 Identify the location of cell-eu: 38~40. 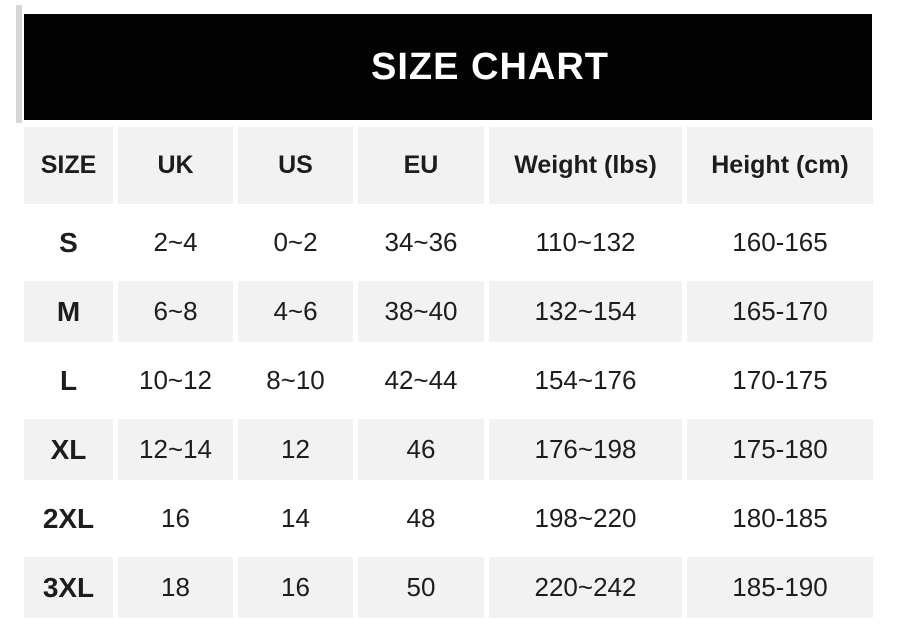
(421, 311).